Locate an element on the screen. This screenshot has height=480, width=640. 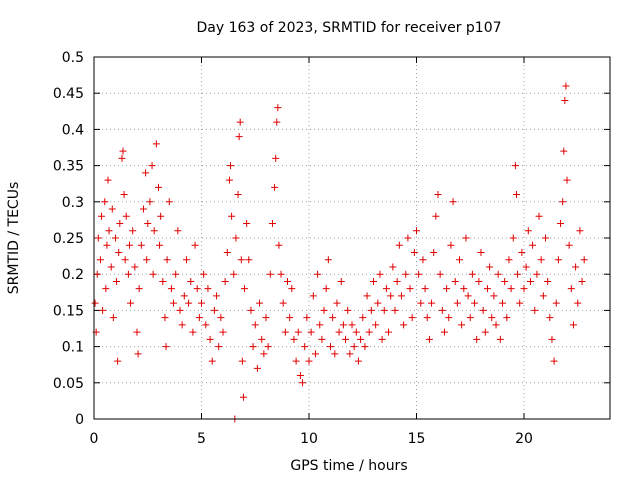
y-tick-label: 0.15 is located at coordinates (68, 311).